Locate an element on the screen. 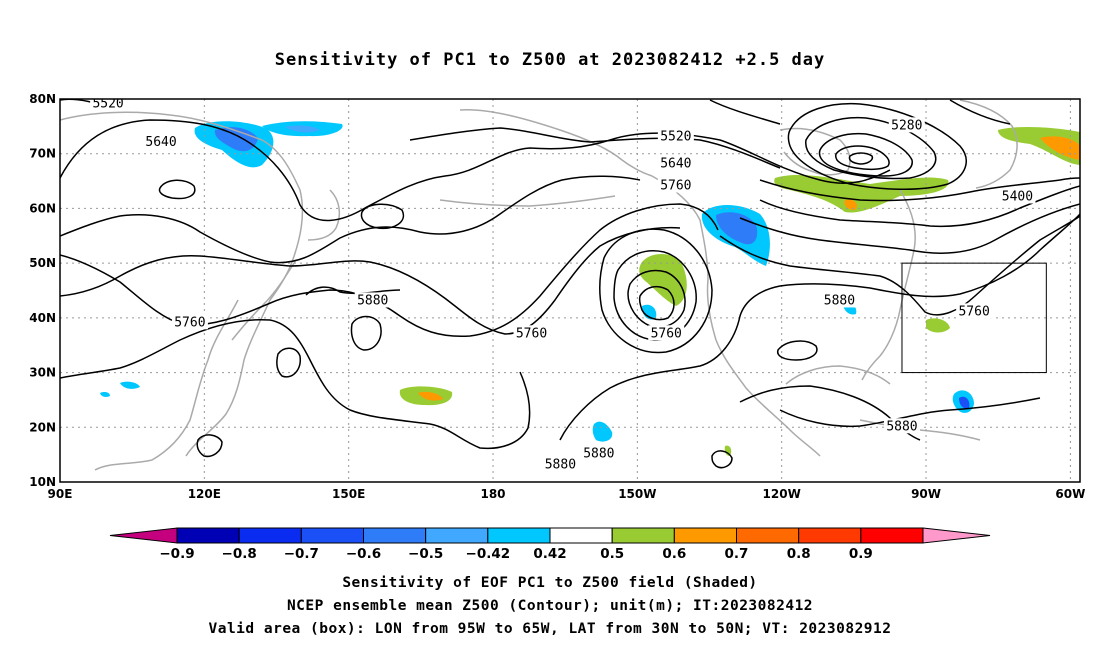  lat-tick-label: 30N is located at coordinates (42, 373).